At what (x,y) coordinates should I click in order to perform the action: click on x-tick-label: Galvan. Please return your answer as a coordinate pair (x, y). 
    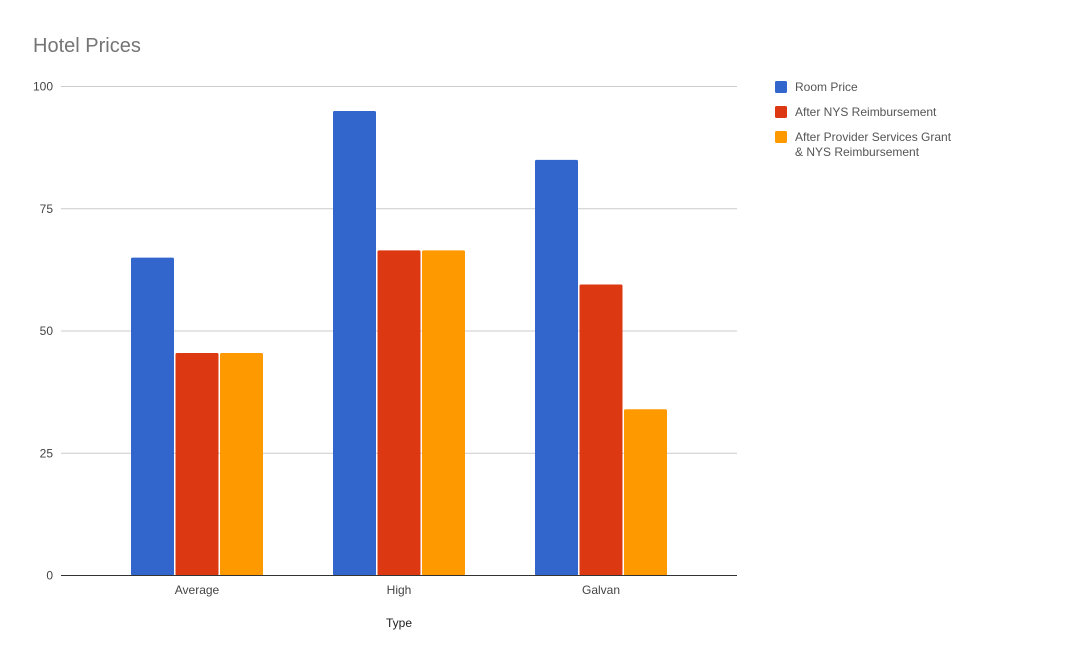
    Looking at the image, I should click on (601, 590).